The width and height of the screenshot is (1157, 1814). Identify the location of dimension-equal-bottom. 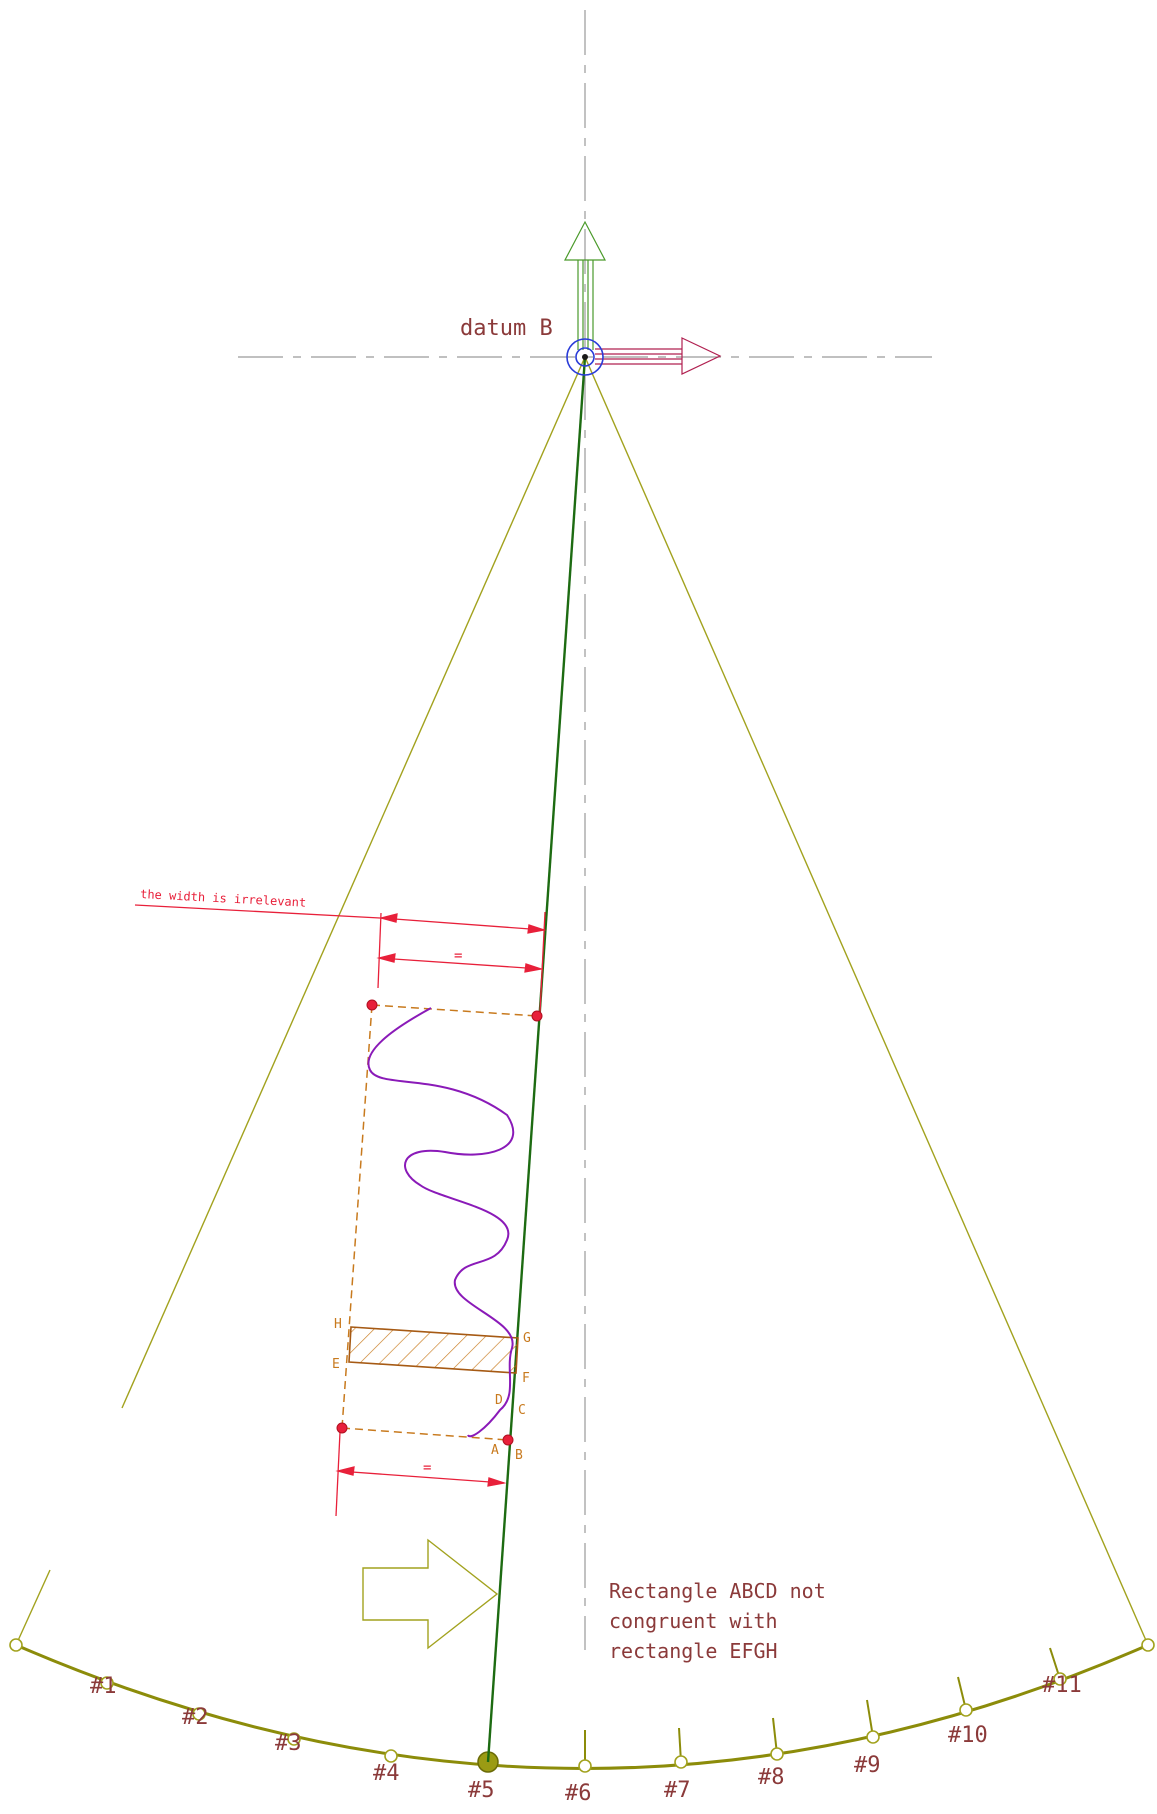
(421, 1476).